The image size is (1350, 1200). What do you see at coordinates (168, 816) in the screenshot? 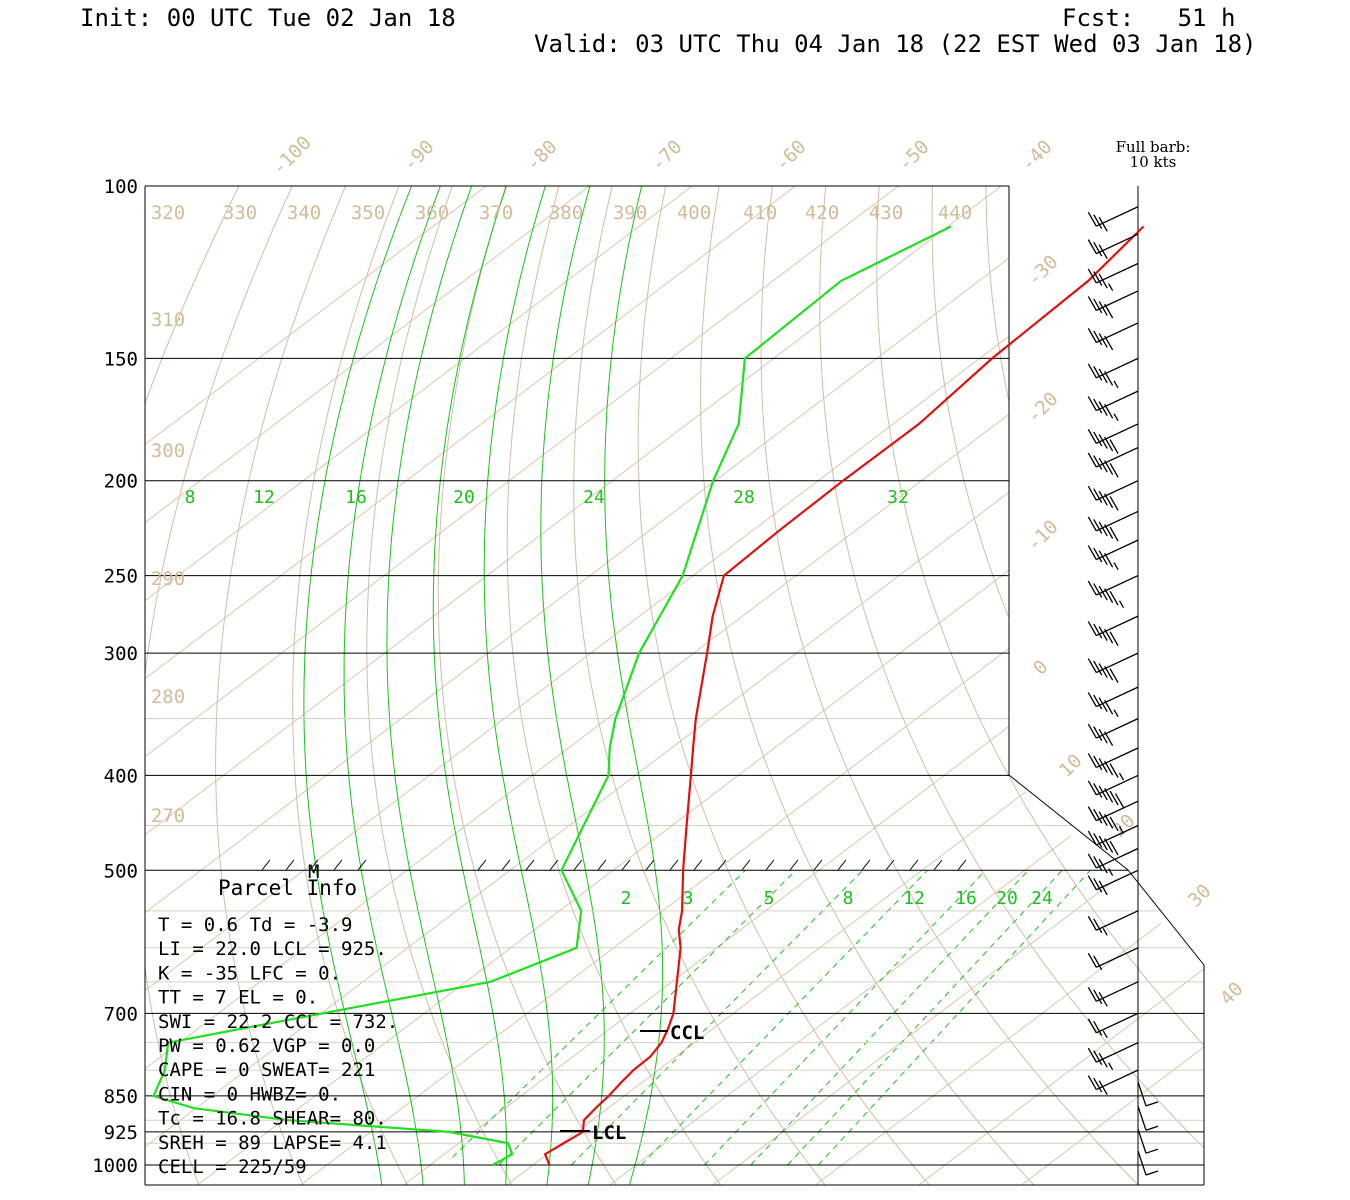
I see `theta-label: 270` at bounding box center [168, 816].